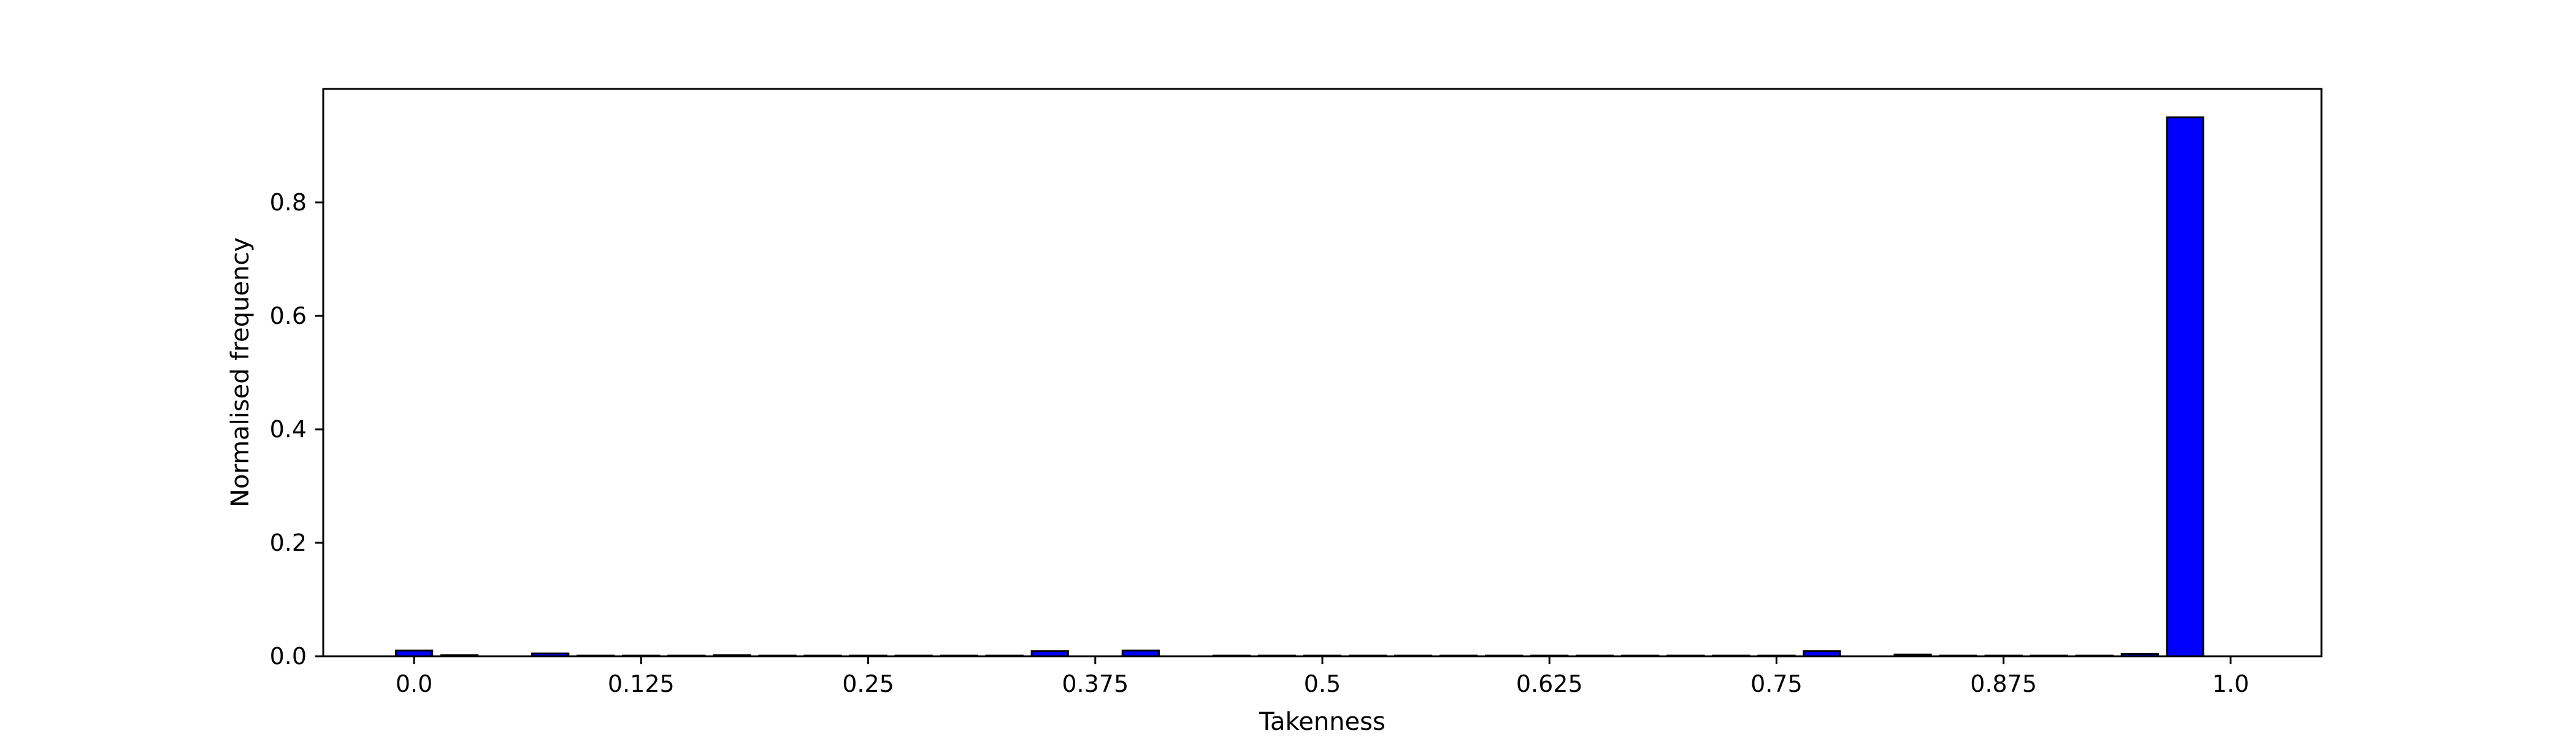 The width and height of the screenshot is (2576, 736). What do you see at coordinates (1549, 683) in the screenshot?
I see `x-tick-label: 0.625` at bounding box center [1549, 683].